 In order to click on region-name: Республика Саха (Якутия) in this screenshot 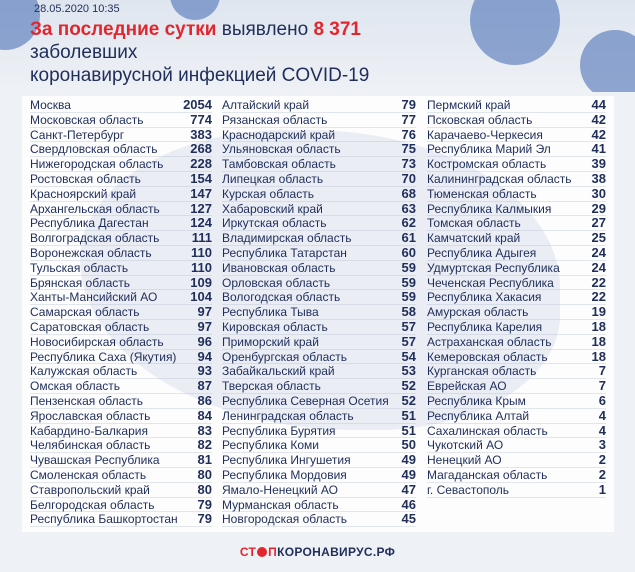, I will do `click(103, 356)`.